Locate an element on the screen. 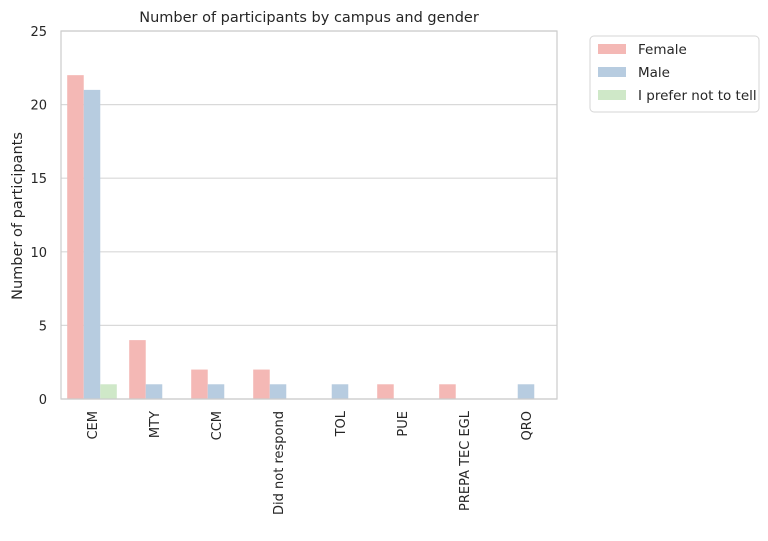 Image resolution: width=768 pixels, height=541 pixels. legend: Female Male I prefer not to tell is located at coordinates (674, 74).